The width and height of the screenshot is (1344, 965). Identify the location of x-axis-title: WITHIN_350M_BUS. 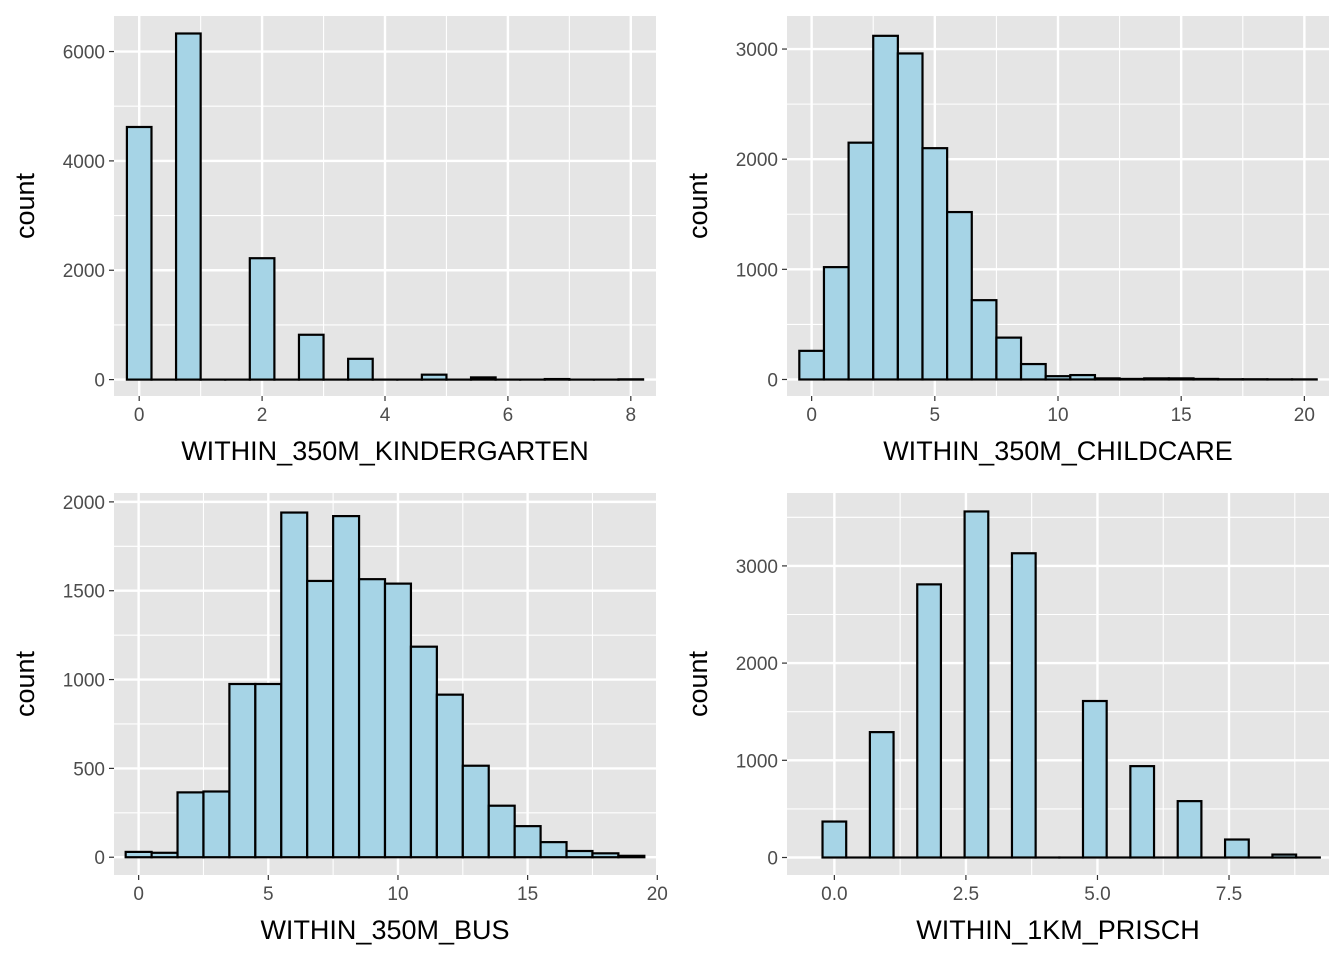
(384, 930).